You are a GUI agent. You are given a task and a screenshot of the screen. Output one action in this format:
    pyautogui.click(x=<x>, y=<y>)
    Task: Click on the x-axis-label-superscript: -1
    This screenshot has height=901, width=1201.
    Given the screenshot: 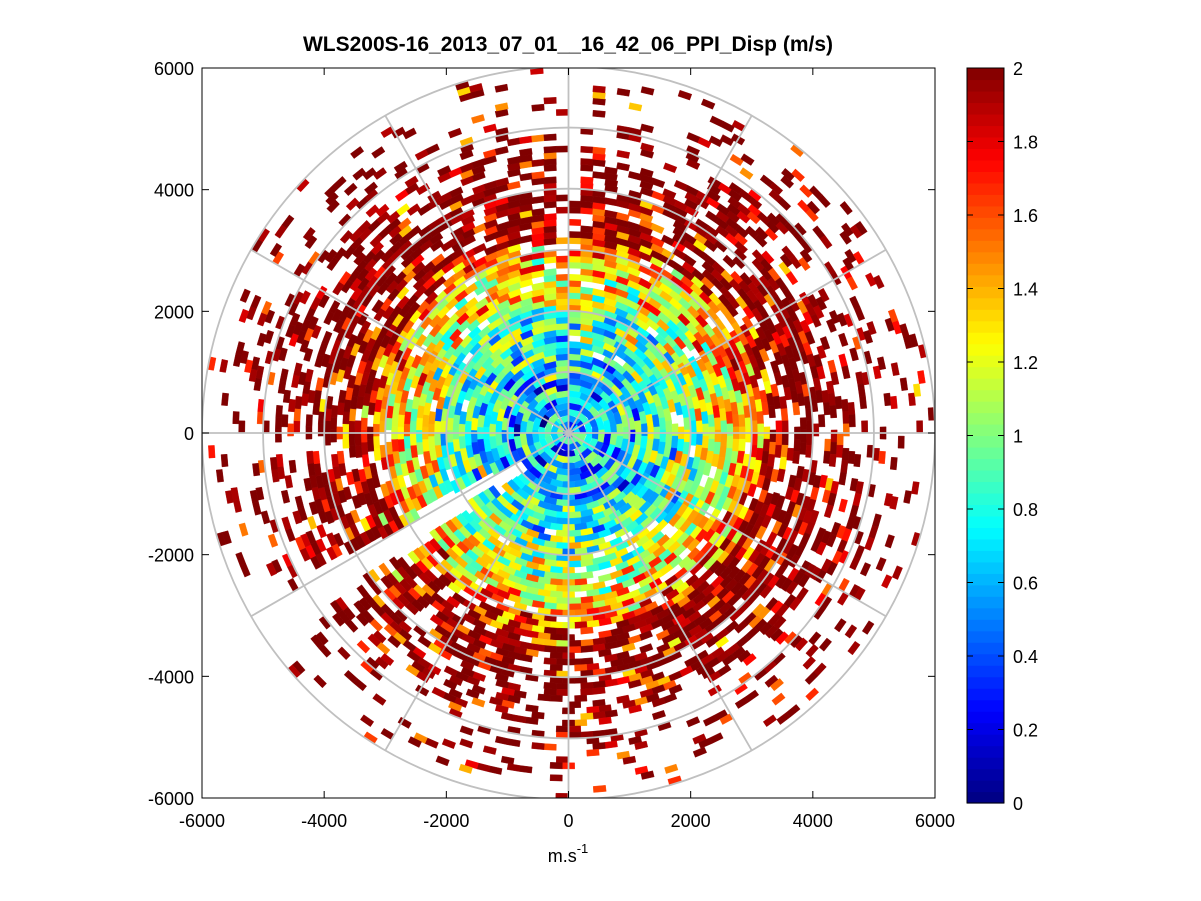 What is the action you would take?
    pyautogui.click(x=583, y=848)
    